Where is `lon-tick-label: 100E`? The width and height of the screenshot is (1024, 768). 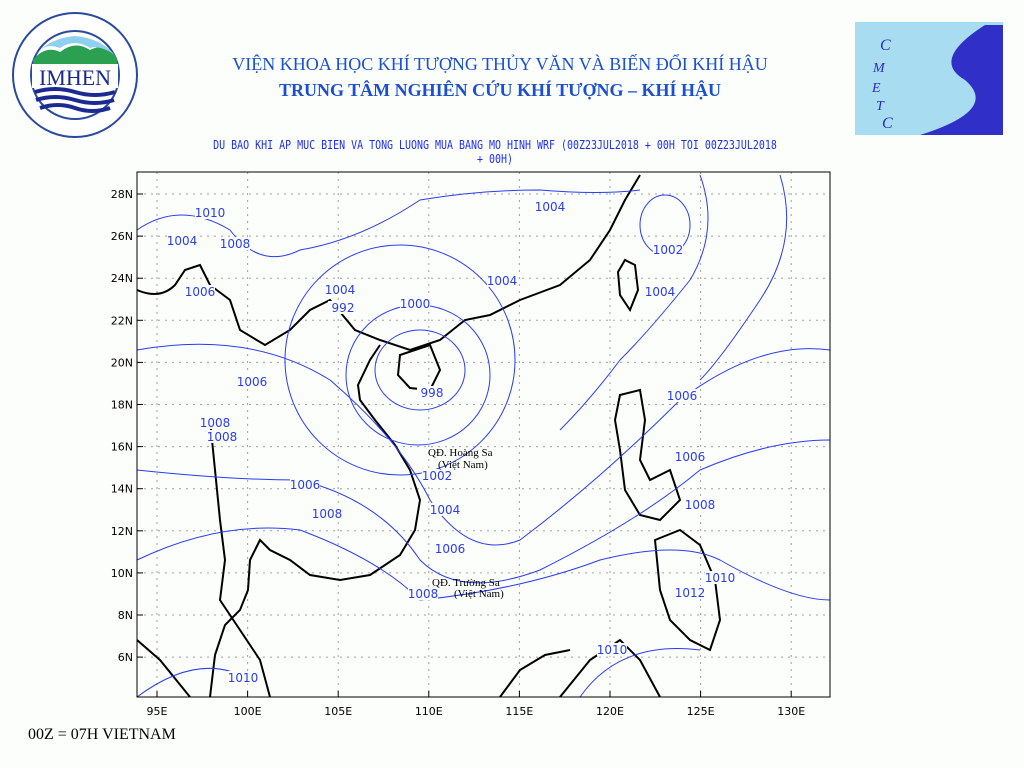
lon-tick-label: 100E is located at coordinates (248, 711).